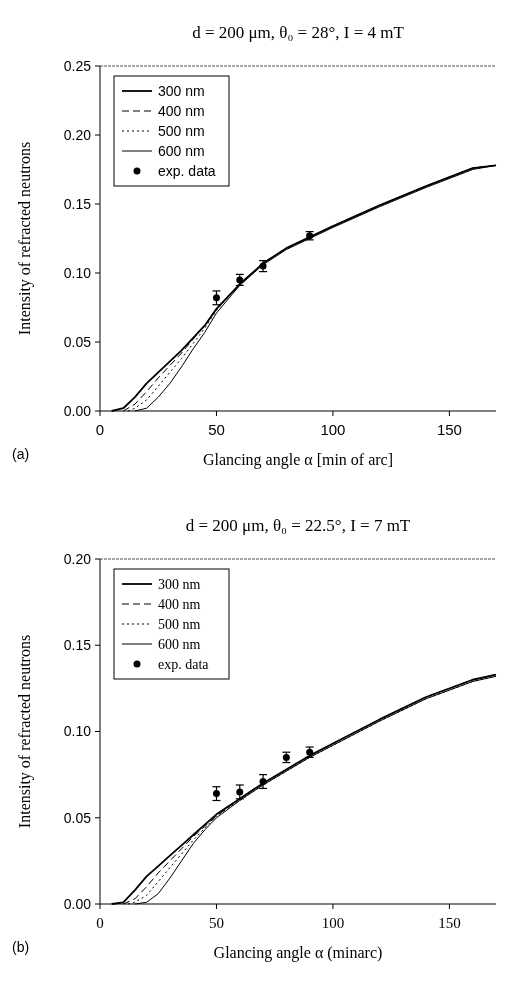 The width and height of the screenshot is (512, 1002). I want to click on text: (b), so click(21, 947).